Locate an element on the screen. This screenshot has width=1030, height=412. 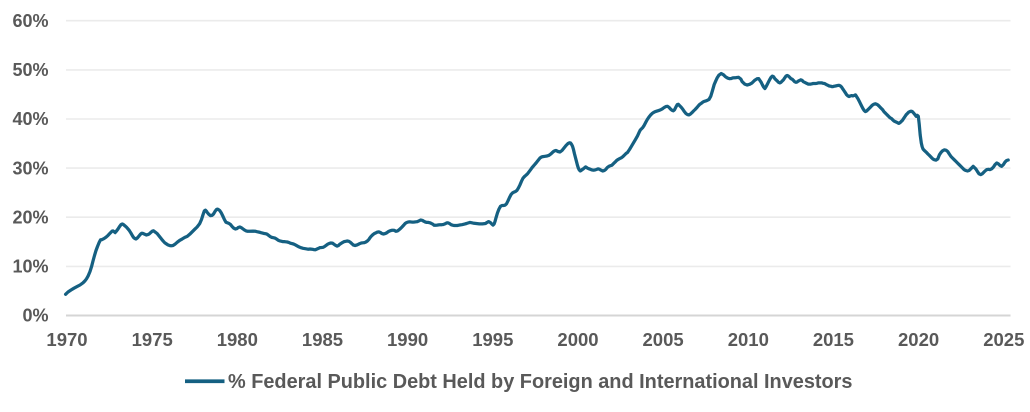
svg-text: 30% is located at coordinates (30, 168).